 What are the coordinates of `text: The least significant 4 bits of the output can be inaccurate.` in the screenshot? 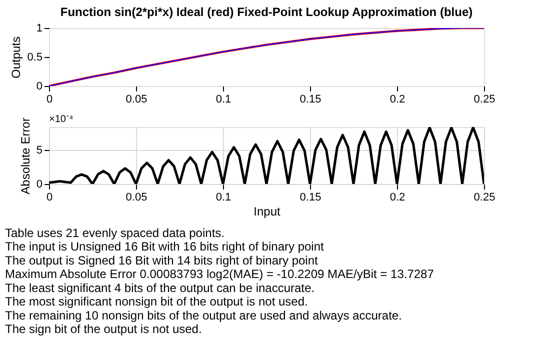 It's located at (160, 287).